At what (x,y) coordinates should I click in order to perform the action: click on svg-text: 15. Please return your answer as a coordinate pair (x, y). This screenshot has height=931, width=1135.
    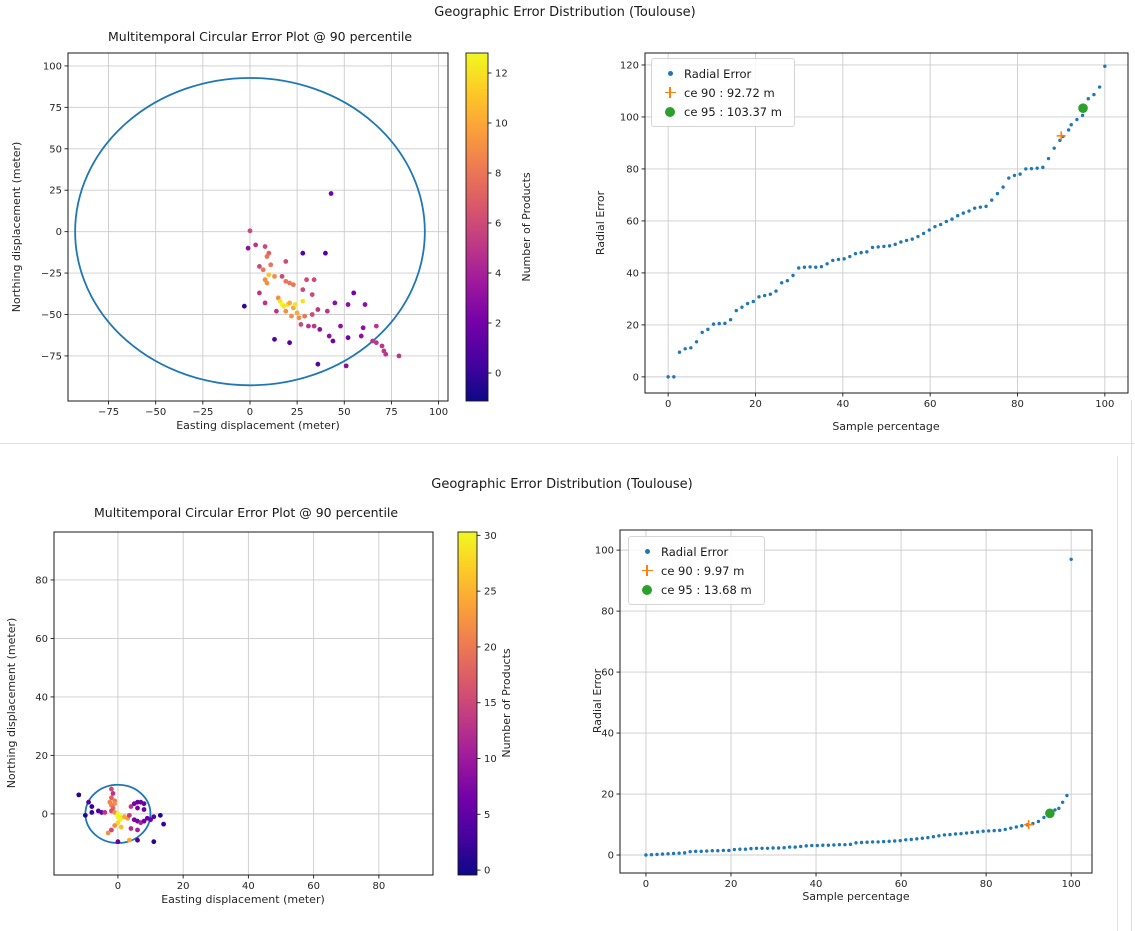
    Looking at the image, I should click on (490, 703).